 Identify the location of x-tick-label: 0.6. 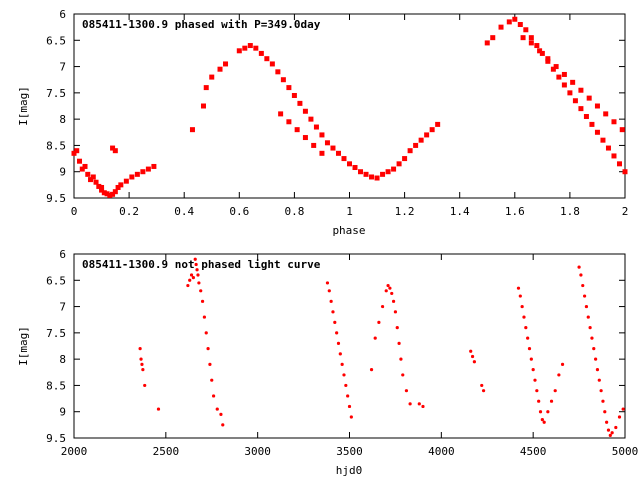
(239, 211).